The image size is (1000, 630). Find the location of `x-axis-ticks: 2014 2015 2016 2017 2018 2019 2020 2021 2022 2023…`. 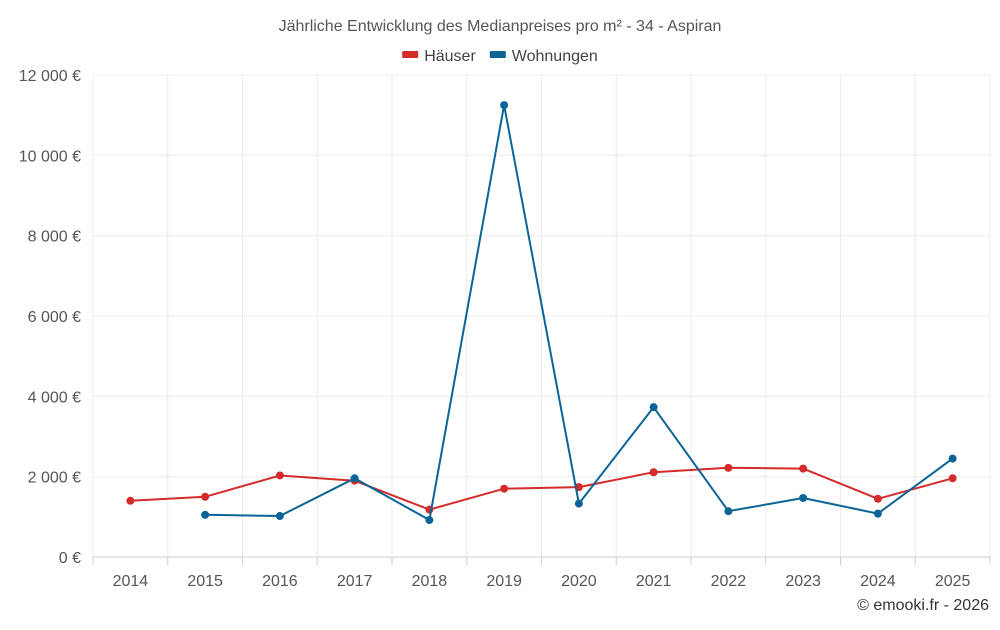

x-axis-ticks: 2014 2015 2016 2017 2018 2019 2020 2021 2022 2023… is located at coordinates (542, 581).